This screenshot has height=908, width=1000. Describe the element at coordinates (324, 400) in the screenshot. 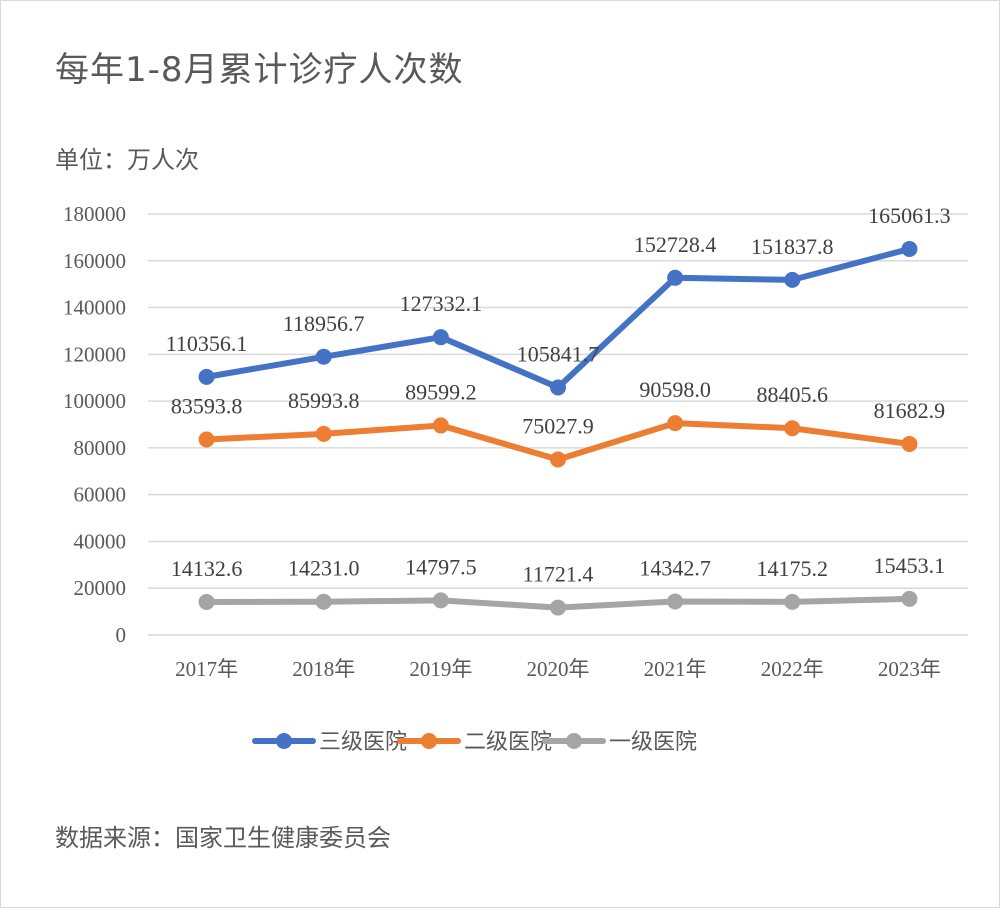

I see `data-label: 85993.8` at that location.